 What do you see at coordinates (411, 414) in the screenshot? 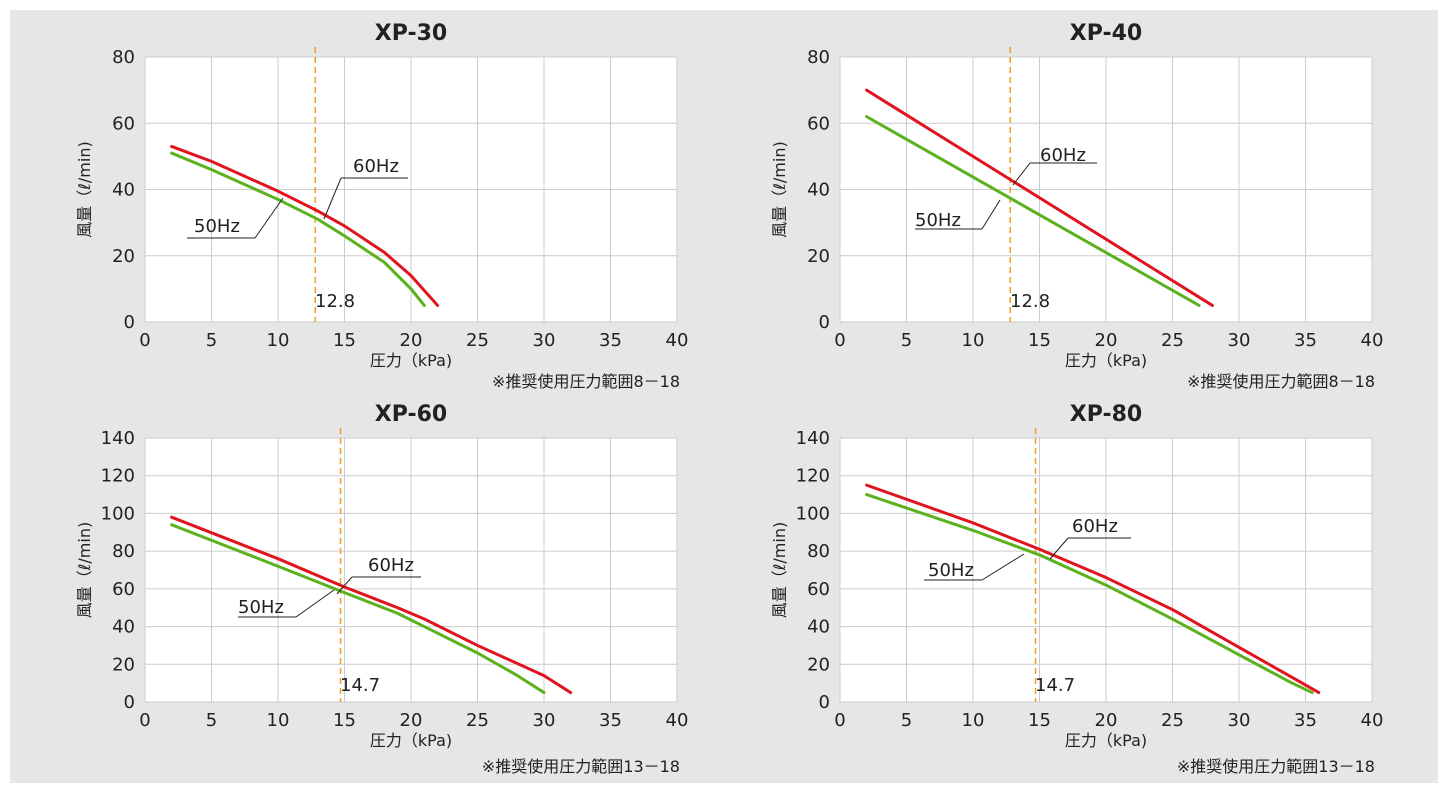
I see `chart-title: XP-60` at bounding box center [411, 414].